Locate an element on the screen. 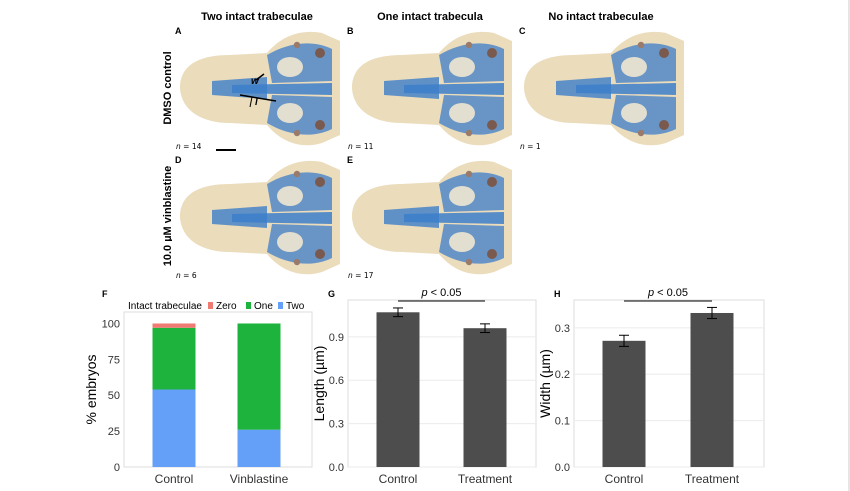  legend-title: Intact trabeculae is located at coordinates (165, 306).